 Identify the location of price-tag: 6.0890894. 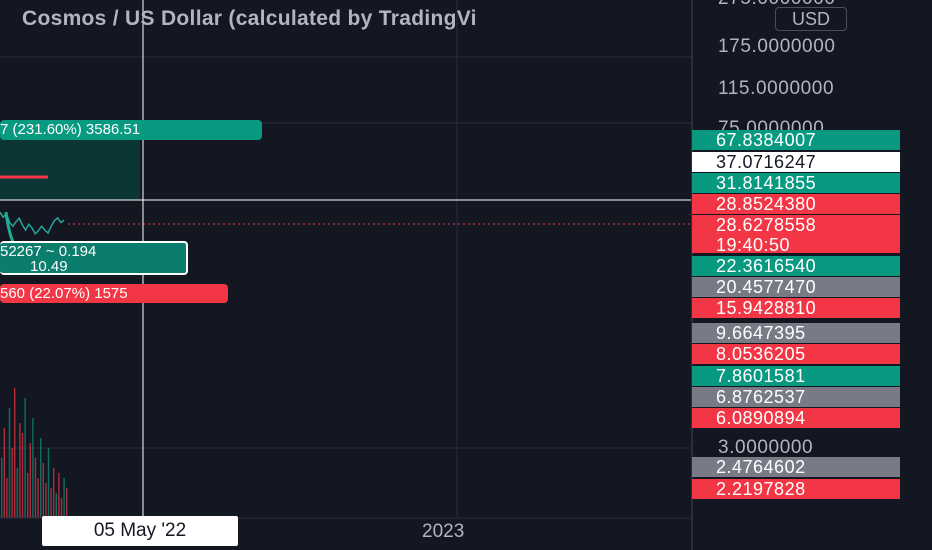
(796, 418).